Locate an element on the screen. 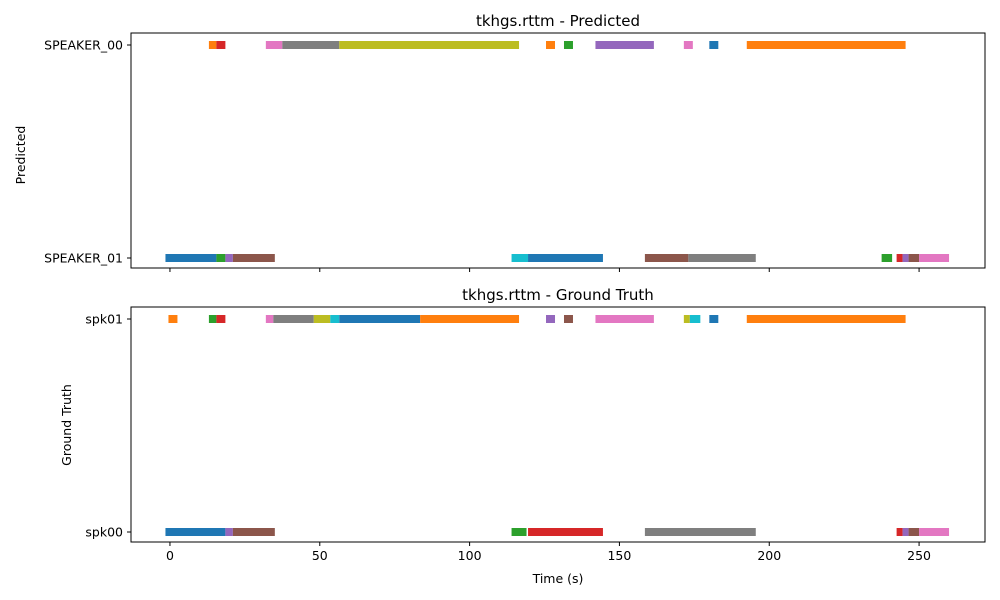  ground-truth-x-tick-label: 50 is located at coordinates (320, 555).